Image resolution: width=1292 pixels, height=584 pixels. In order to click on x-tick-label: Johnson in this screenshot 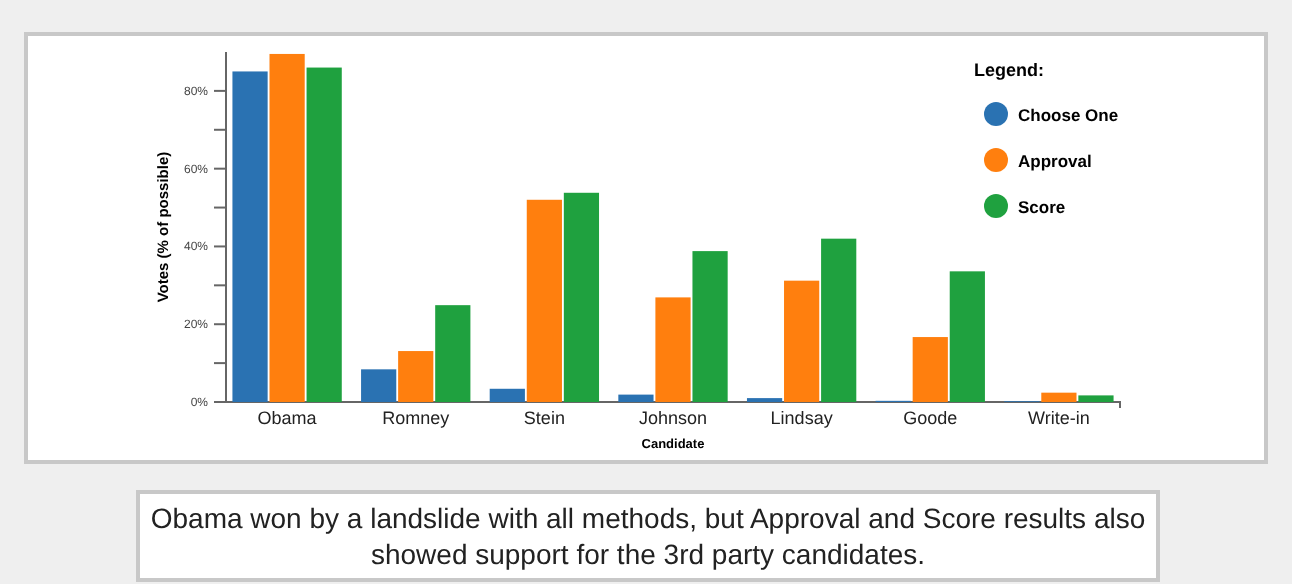, I will do `click(673, 418)`.